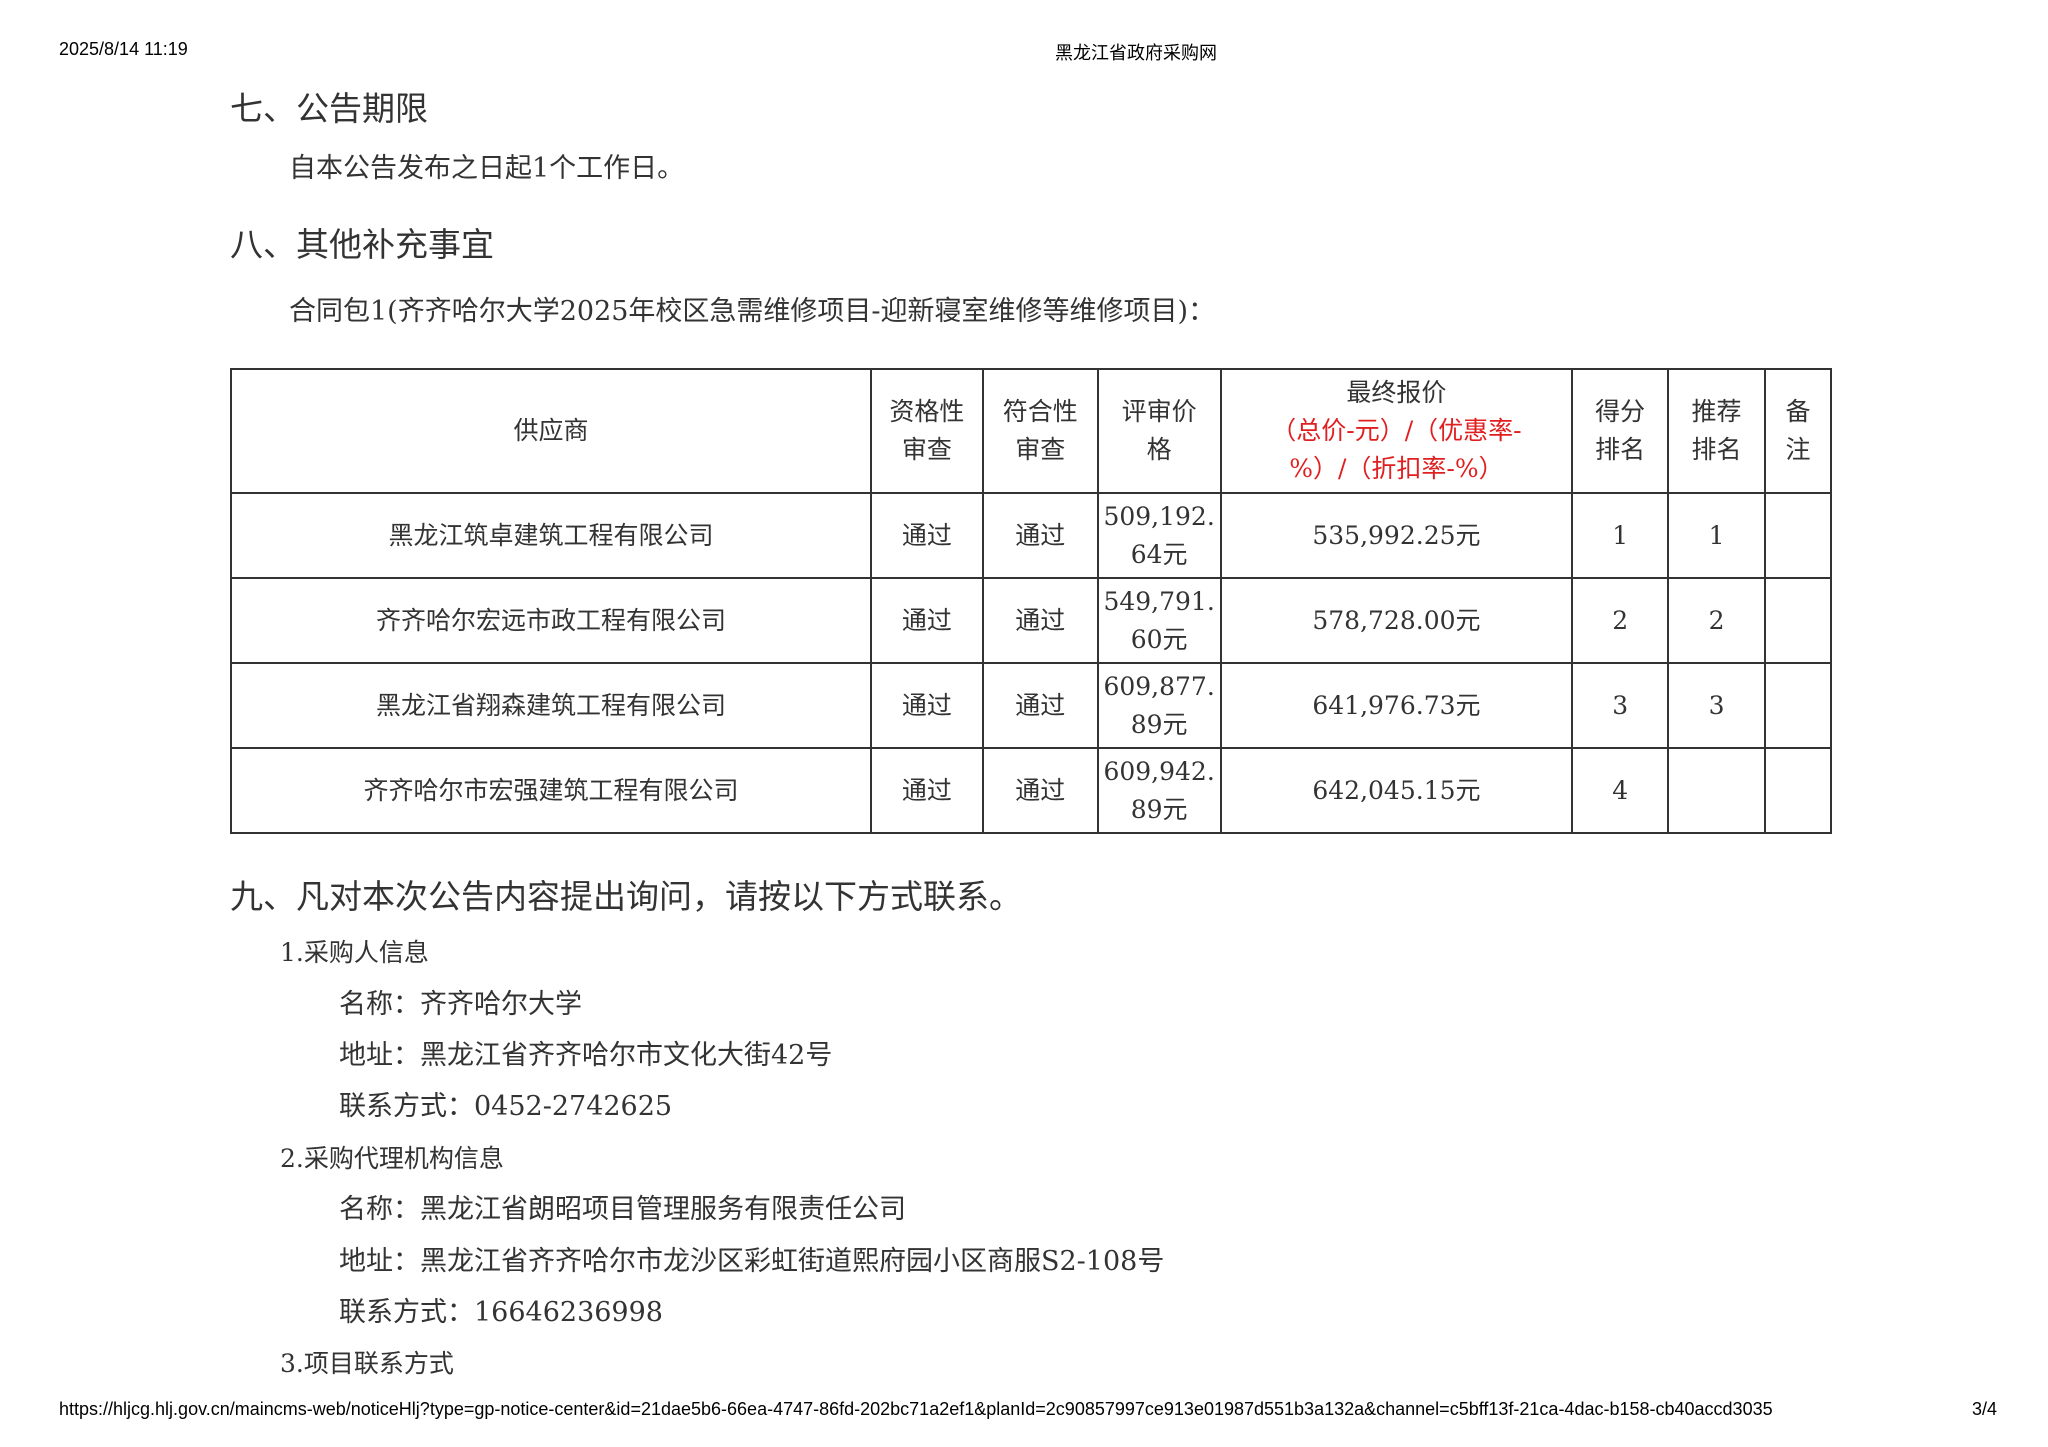 This screenshot has height=1447, width=2048. What do you see at coordinates (1396, 790) in the screenshot?
I see `cell-final-price: 642,045.15元` at bounding box center [1396, 790].